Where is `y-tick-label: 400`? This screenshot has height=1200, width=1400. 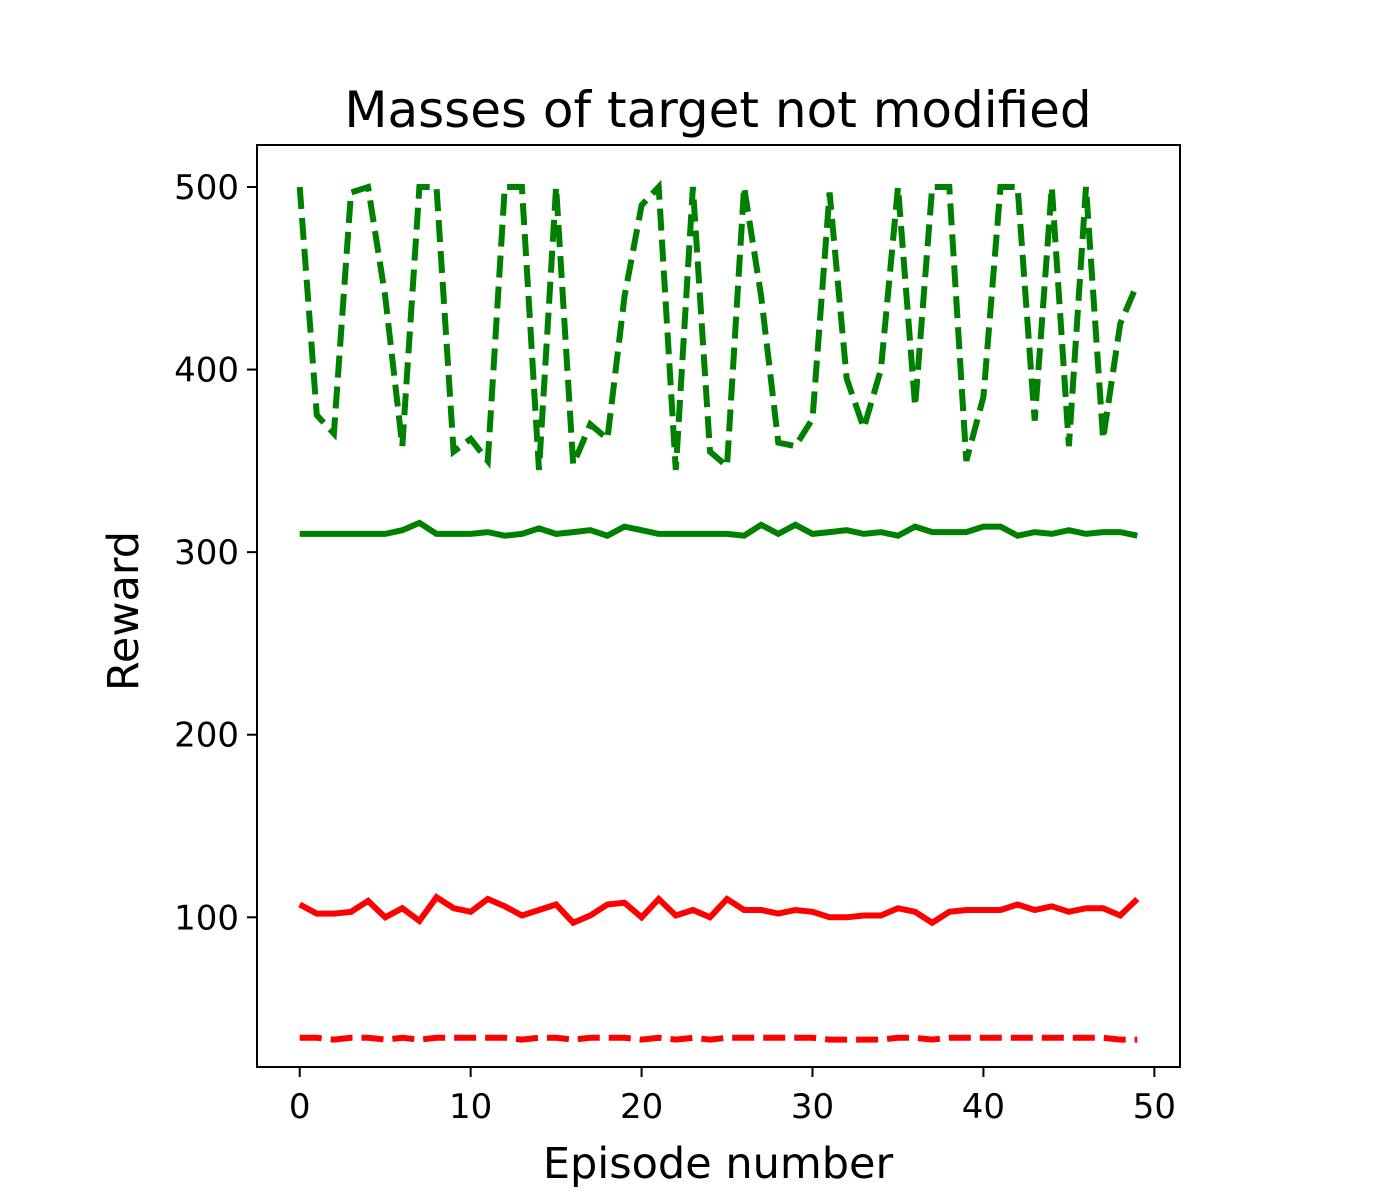 y-tick-label: 400 is located at coordinates (206, 371).